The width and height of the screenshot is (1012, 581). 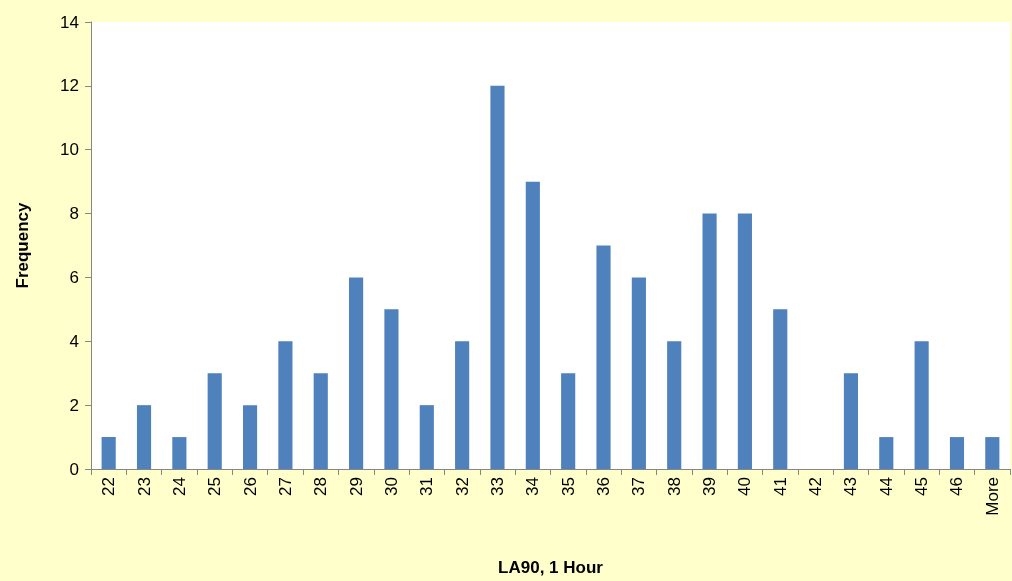 What do you see at coordinates (285, 486) in the screenshot?
I see `x-tick-label: 27` at bounding box center [285, 486].